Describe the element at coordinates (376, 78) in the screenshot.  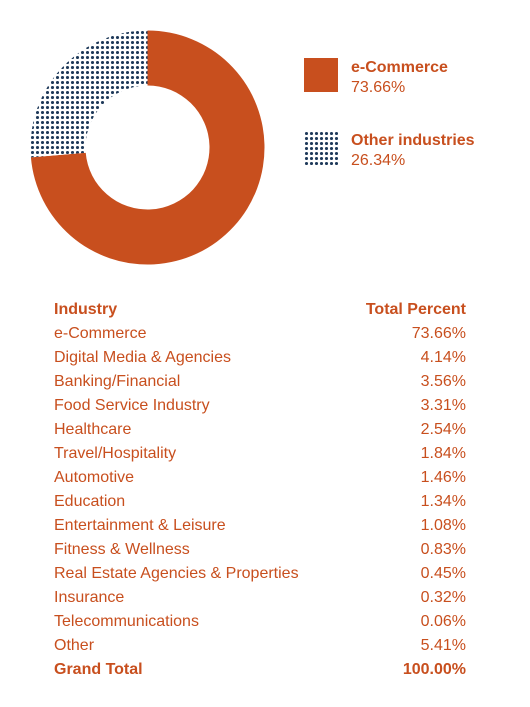
I see `legend-item-ecommerce: e-Commerce 73.66%` at that location.